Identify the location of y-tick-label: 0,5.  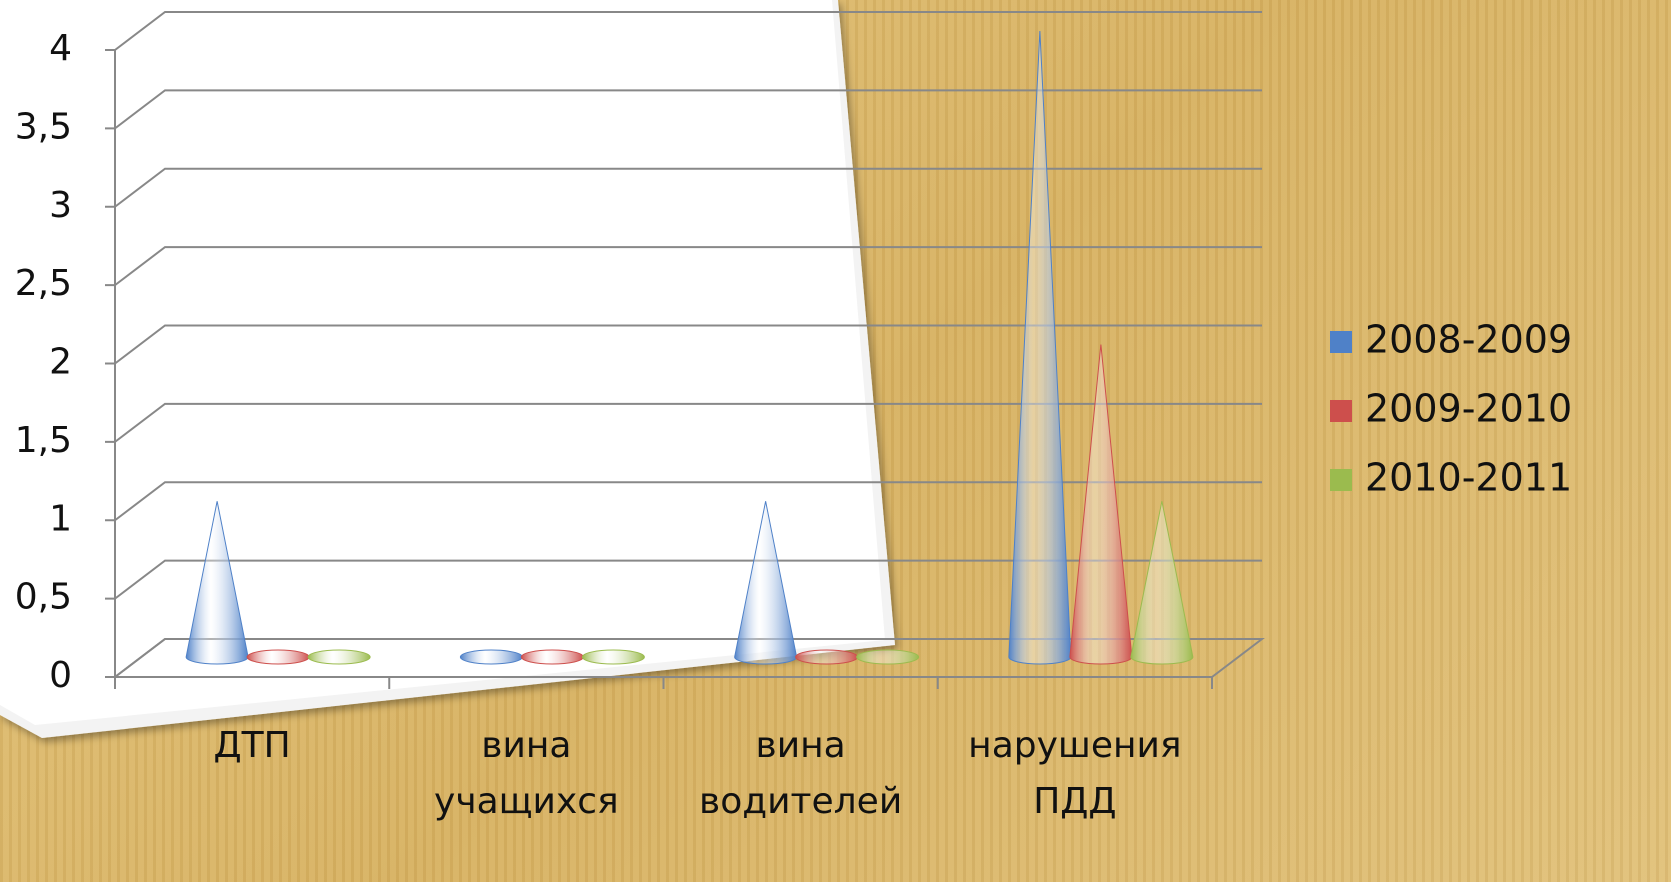
(43, 597).